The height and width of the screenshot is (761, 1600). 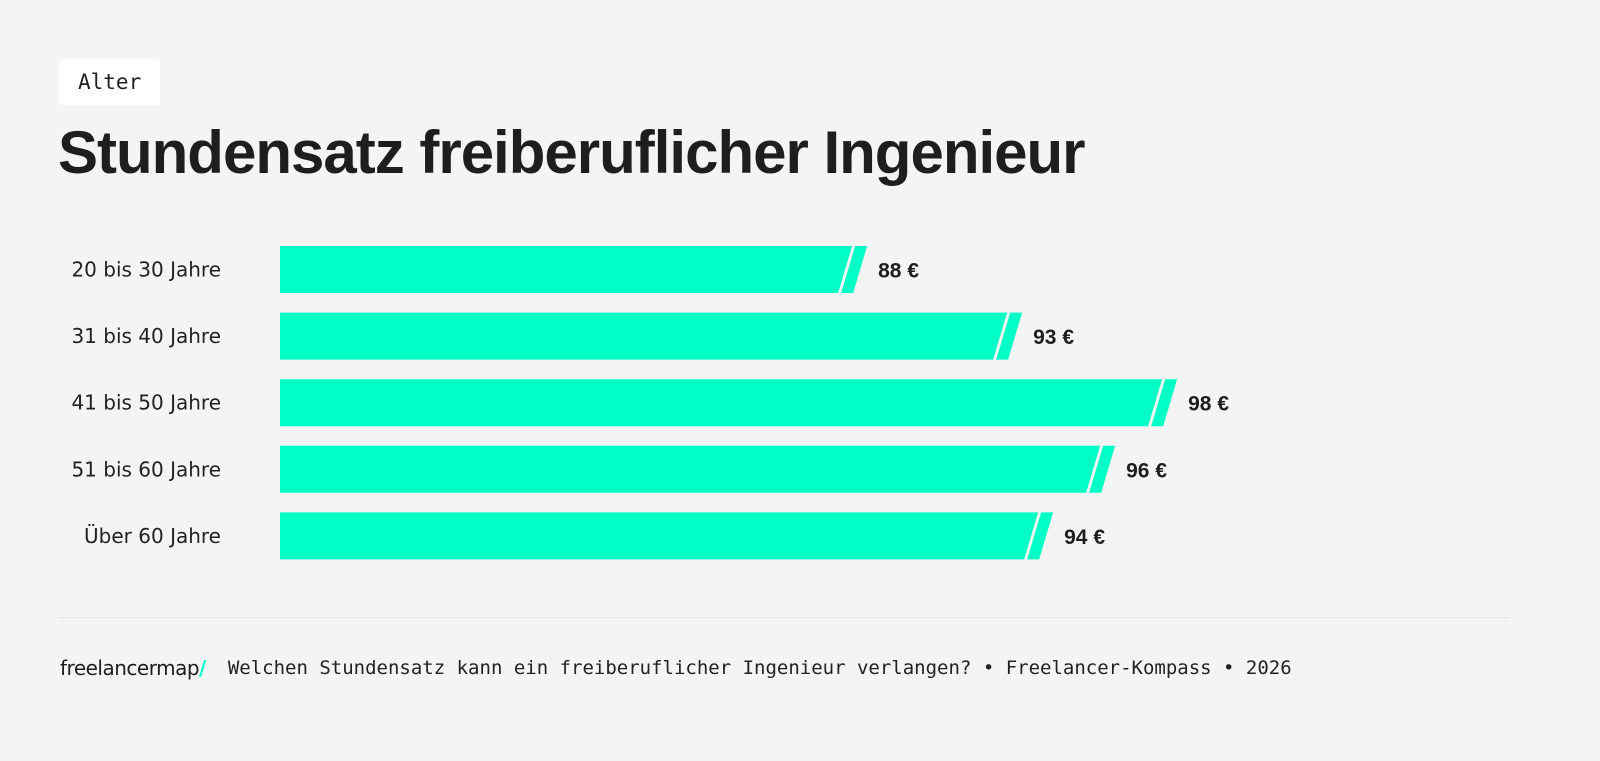 What do you see at coordinates (1084, 537) in the screenshot?
I see `value-label: 94 €` at bounding box center [1084, 537].